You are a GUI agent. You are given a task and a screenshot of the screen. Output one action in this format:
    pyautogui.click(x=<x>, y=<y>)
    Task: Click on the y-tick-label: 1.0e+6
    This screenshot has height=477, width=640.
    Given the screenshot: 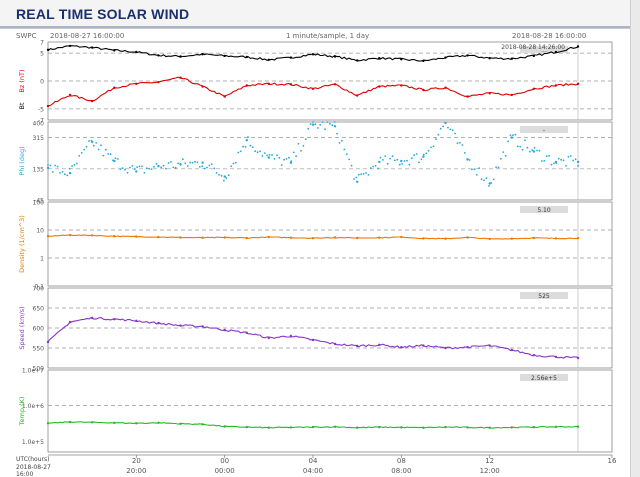 What is the action you would take?
    pyautogui.click(x=33, y=406)
    